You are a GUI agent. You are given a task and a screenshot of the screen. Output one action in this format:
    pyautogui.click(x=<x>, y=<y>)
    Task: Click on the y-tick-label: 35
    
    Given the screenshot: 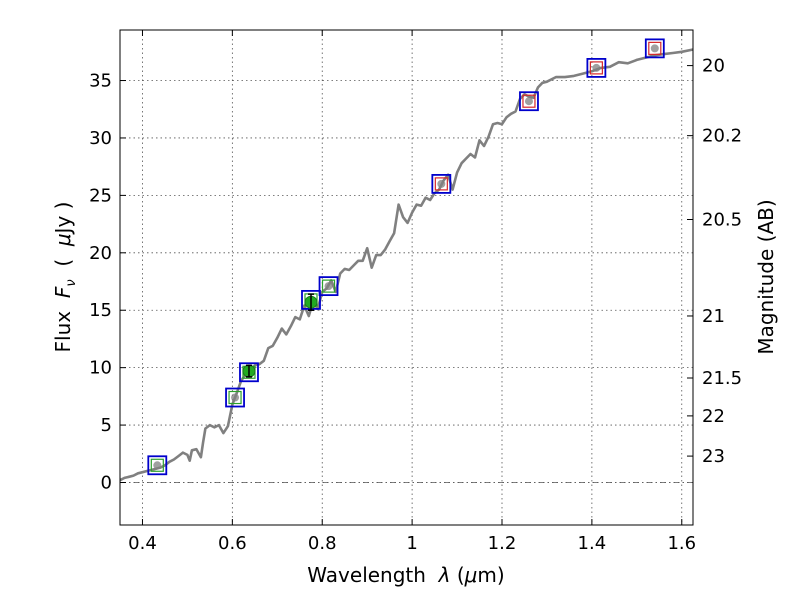 What is the action you would take?
    pyautogui.click(x=100, y=81)
    